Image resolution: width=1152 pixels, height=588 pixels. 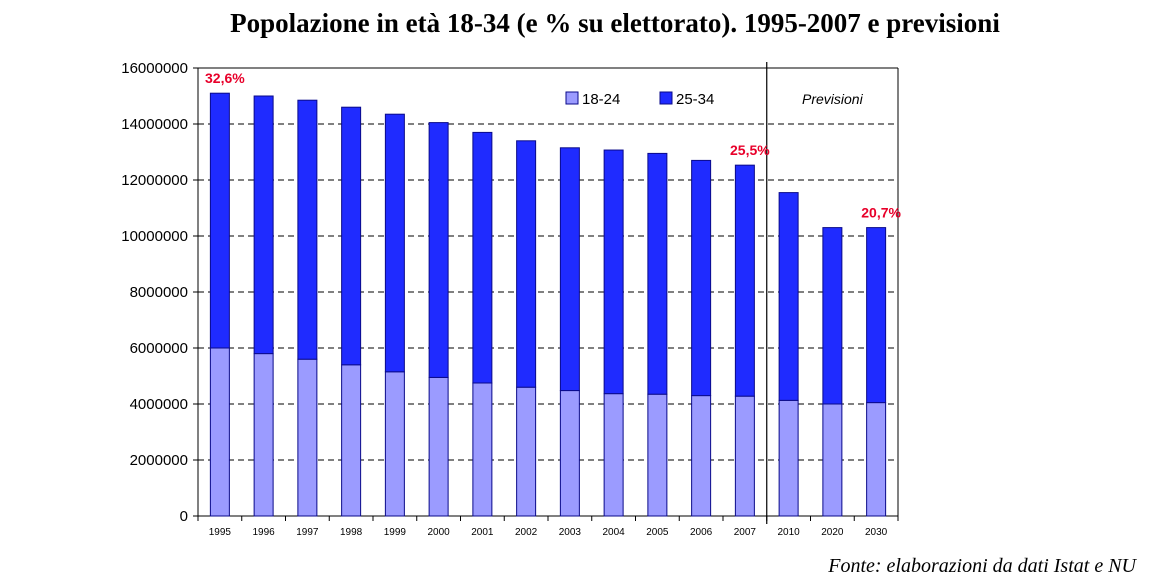 What do you see at coordinates (351, 440) in the screenshot?
I see `bar-18-24-1998` at bounding box center [351, 440].